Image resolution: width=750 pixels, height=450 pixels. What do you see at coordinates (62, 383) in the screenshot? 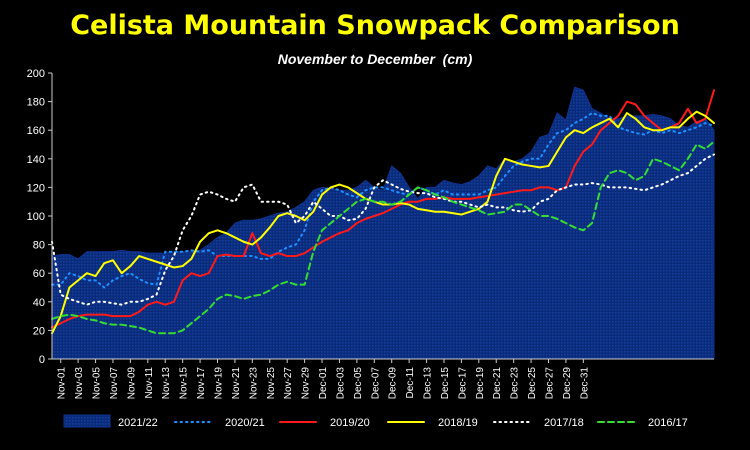
I see `x-tick-label: Nov-01` at bounding box center [62, 383].